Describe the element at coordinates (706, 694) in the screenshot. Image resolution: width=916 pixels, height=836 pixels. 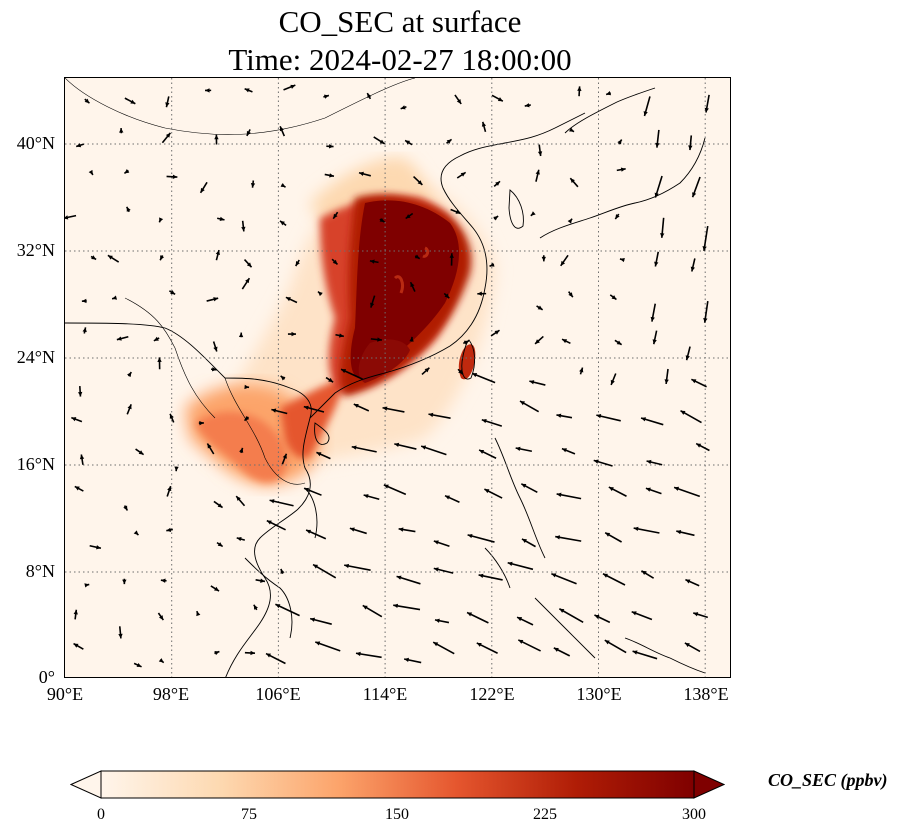
I see `lon-label-138e: 138°E` at that location.